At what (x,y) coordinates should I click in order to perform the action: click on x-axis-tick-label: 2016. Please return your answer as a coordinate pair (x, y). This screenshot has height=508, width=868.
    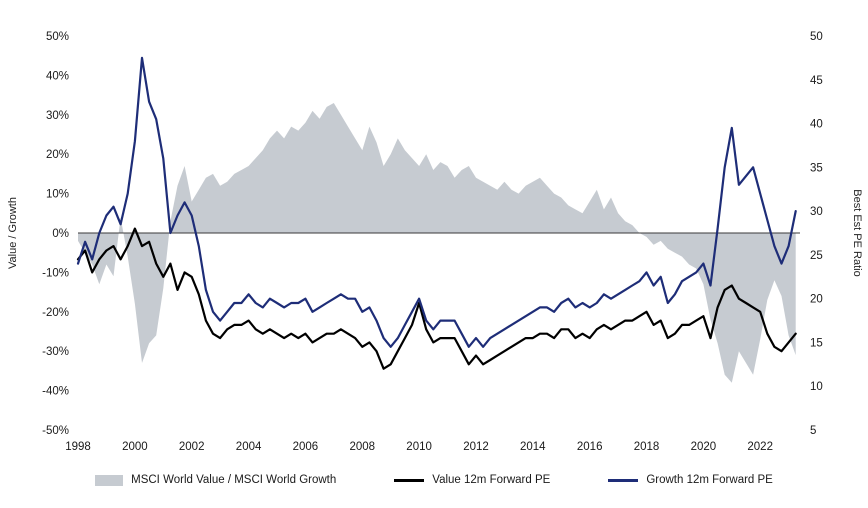
    Looking at the image, I should click on (590, 447).